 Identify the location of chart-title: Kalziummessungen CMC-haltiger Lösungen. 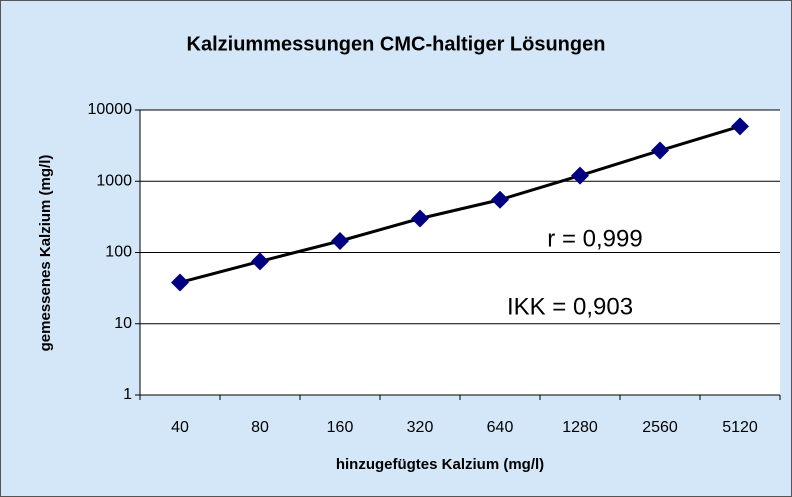
(396, 44).